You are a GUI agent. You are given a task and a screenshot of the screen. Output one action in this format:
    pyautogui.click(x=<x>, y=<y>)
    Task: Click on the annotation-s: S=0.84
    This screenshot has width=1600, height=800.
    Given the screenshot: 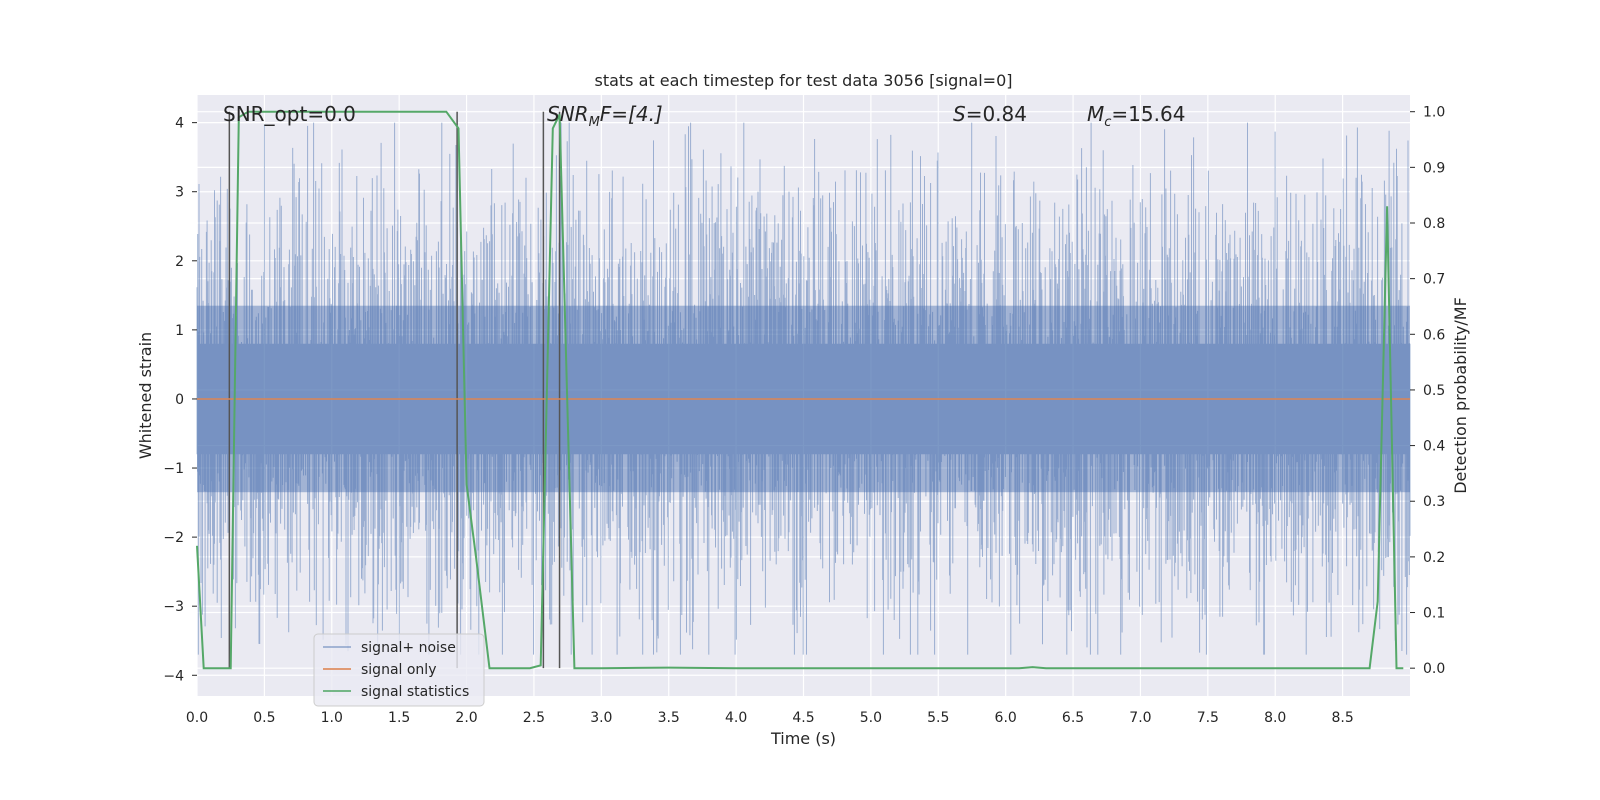 What is the action you would take?
    pyautogui.click(x=990, y=114)
    